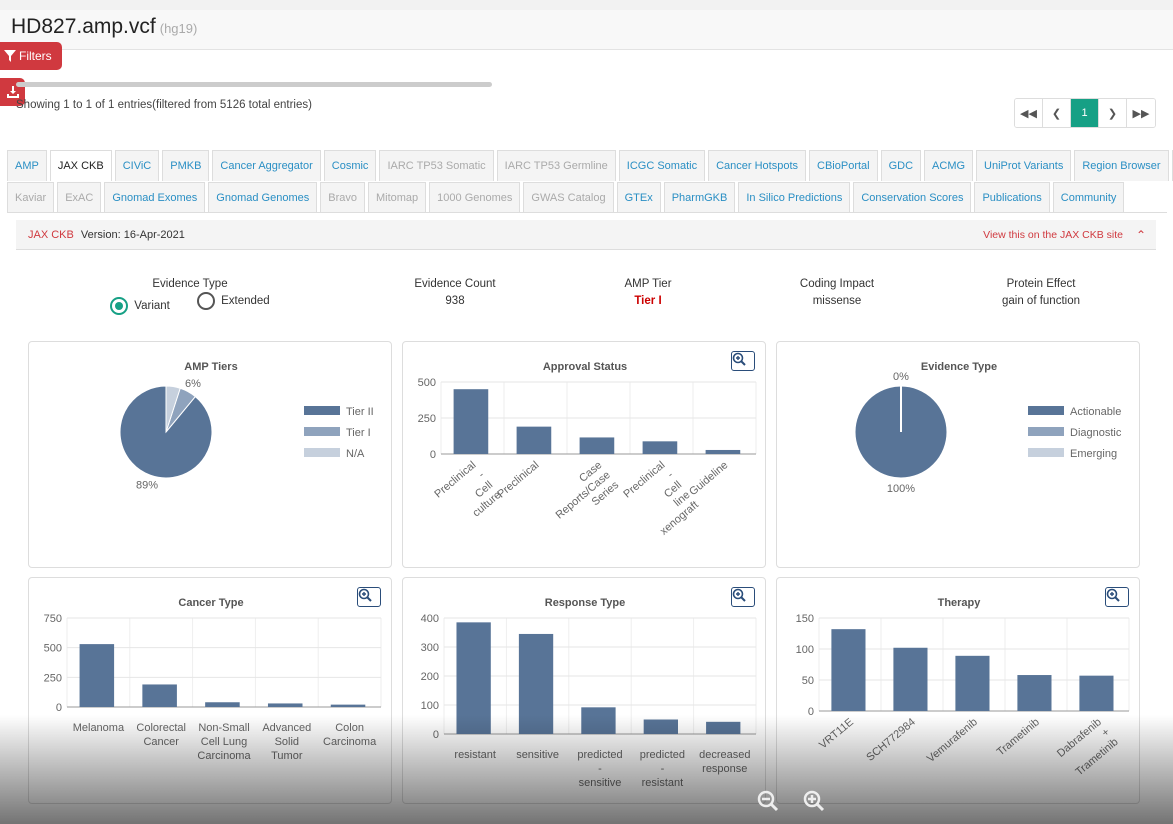 This screenshot has width=1173, height=824. What do you see at coordinates (699, 197) in the screenshot?
I see `tab-pharmgkb: PharmGKB` at bounding box center [699, 197].